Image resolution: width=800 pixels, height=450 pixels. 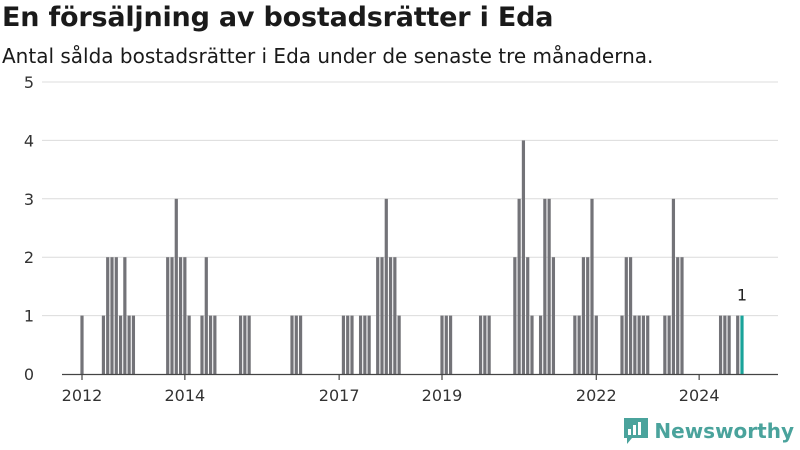 I want to click on newsworthy-logo-icon, so click(x=636, y=431).